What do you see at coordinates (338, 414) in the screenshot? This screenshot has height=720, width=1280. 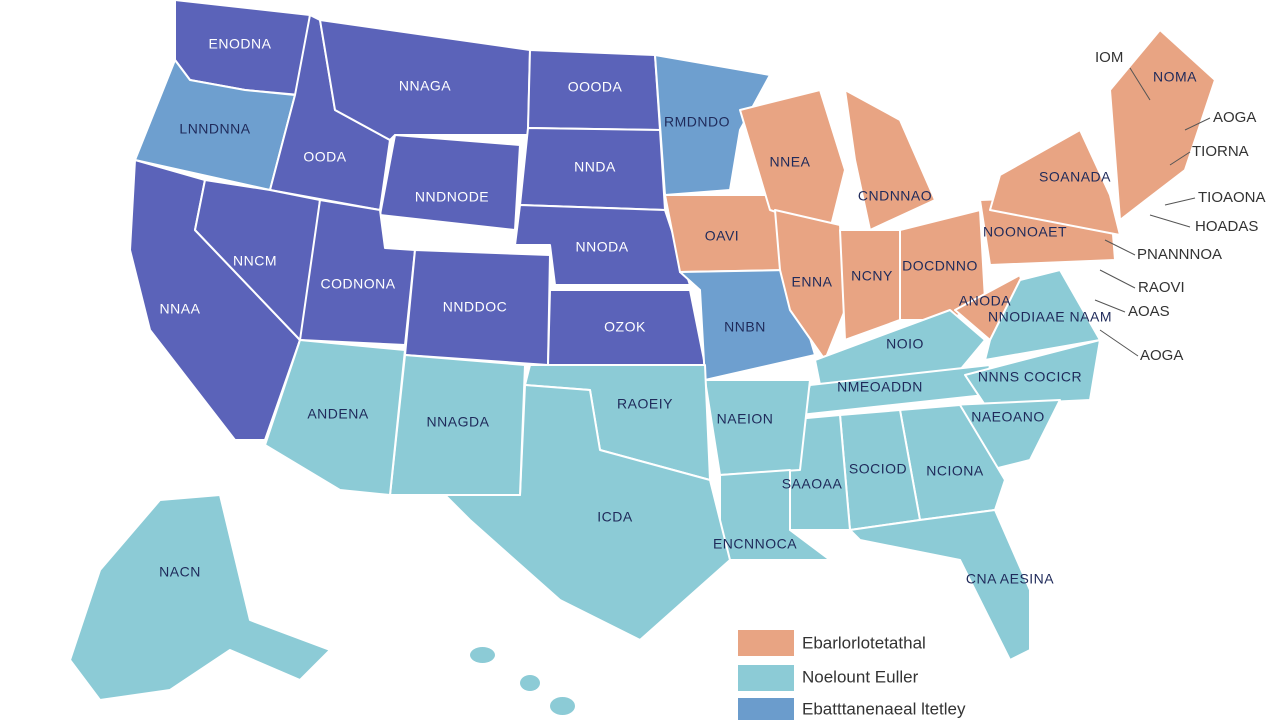 I see `state-label: ANDENA` at bounding box center [338, 414].